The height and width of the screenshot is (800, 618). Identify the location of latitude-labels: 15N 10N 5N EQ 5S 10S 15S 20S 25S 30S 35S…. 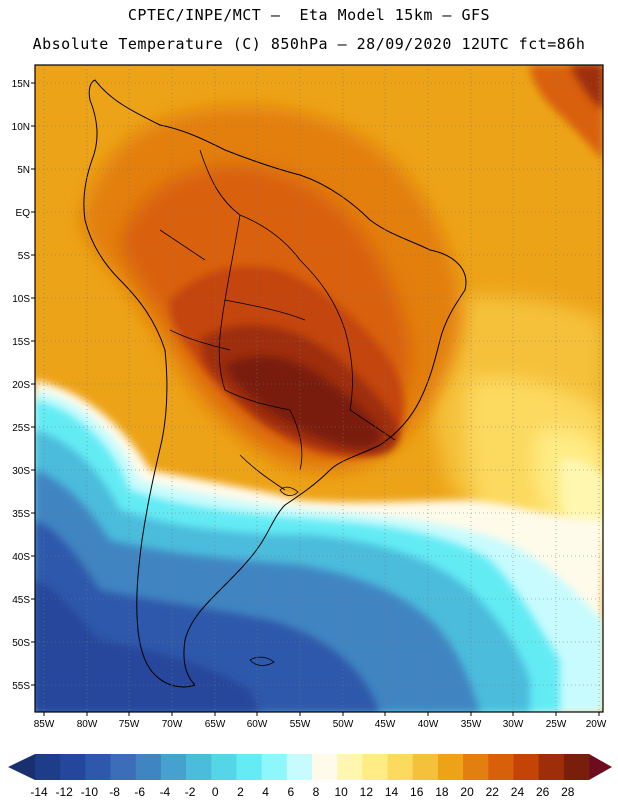
(21, 385).